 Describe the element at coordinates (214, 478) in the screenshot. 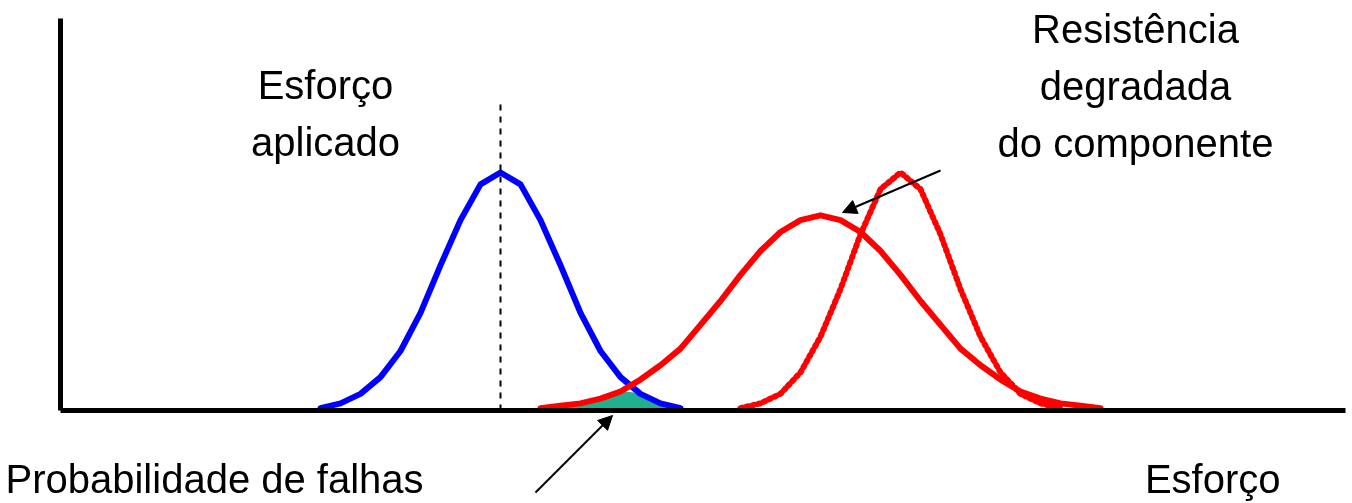

I see `text: Probabilidade de falhas` at that location.